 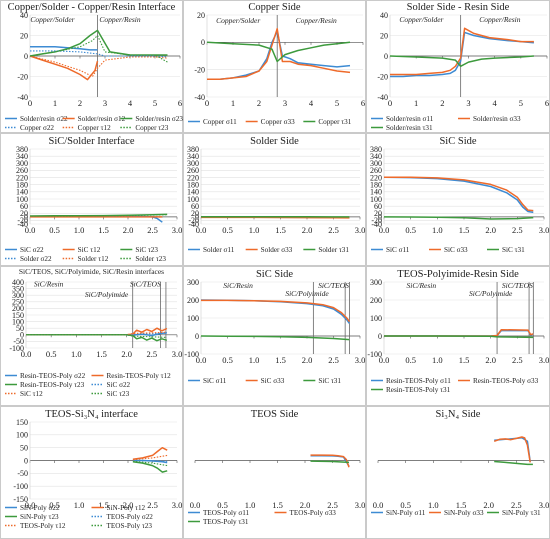 What do you see at coordinates (39, 517) in the screenshot?
I see `legend-label: SiN-Poly τ23` at bounding box center [39, 517].